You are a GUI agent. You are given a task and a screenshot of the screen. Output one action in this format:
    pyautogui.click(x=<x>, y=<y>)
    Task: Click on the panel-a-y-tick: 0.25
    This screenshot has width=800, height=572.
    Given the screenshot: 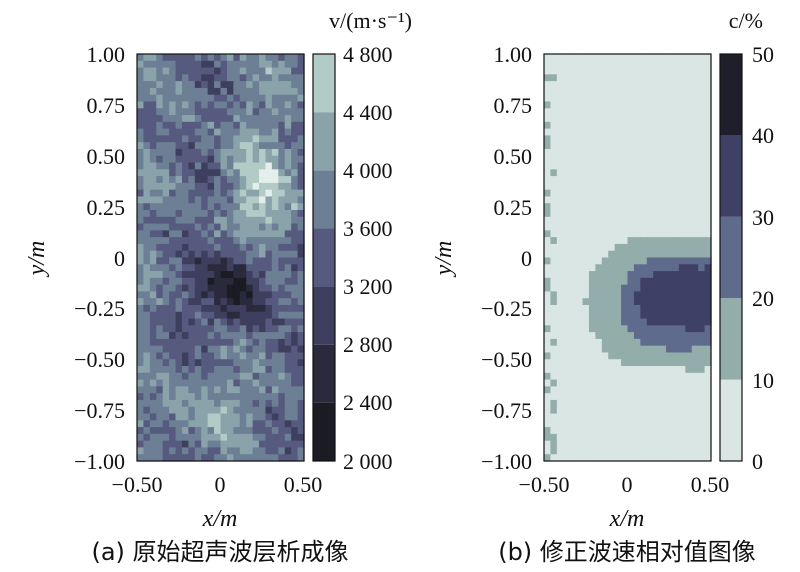 What is the action you would take?
    pyautogui.click(x=106, y=207)
    